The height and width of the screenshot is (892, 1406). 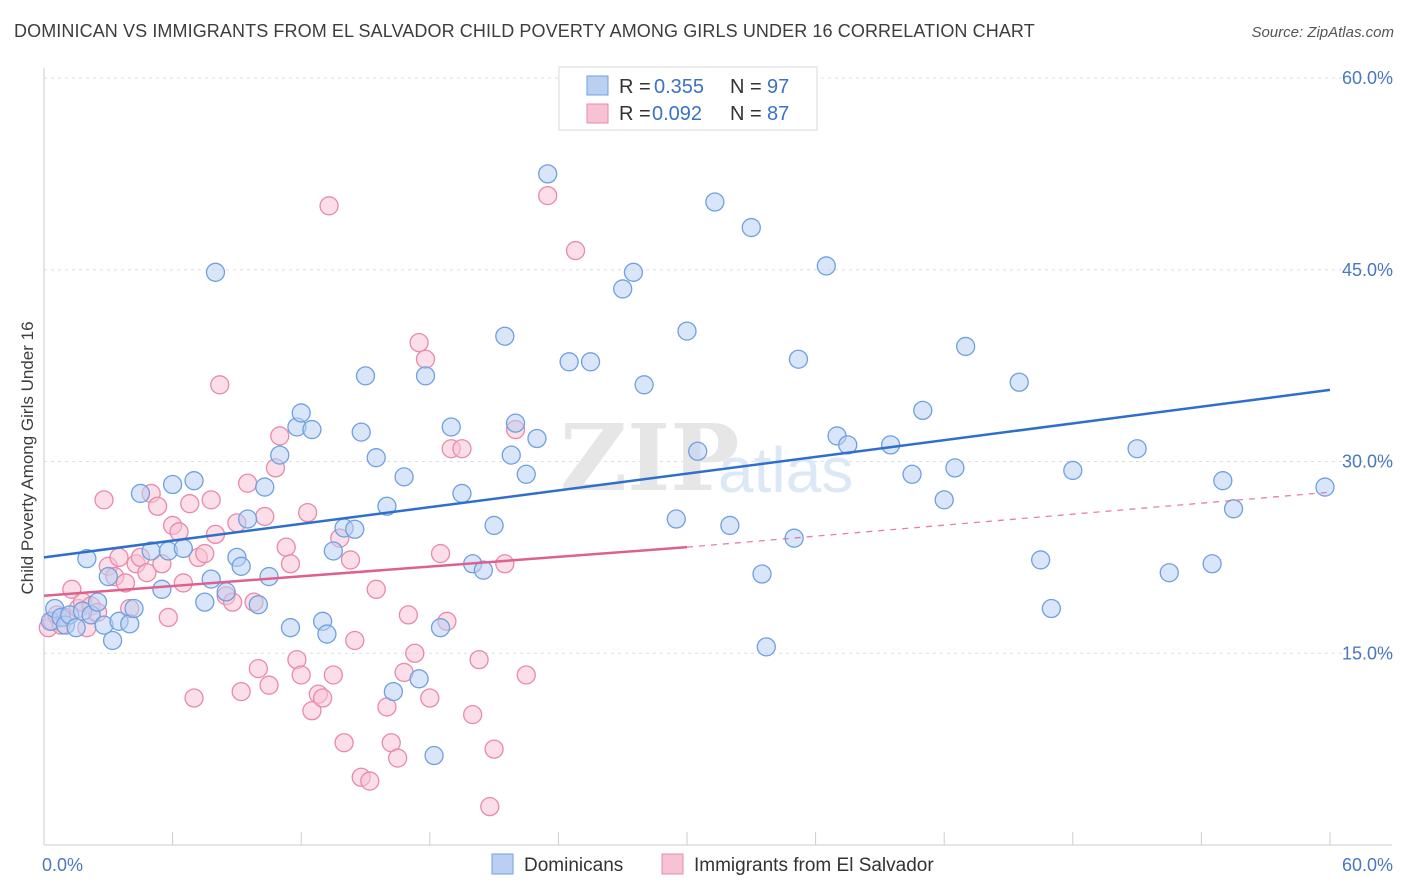 I want to click on trend-el-salvador-solid, so click(x=365, y=571).